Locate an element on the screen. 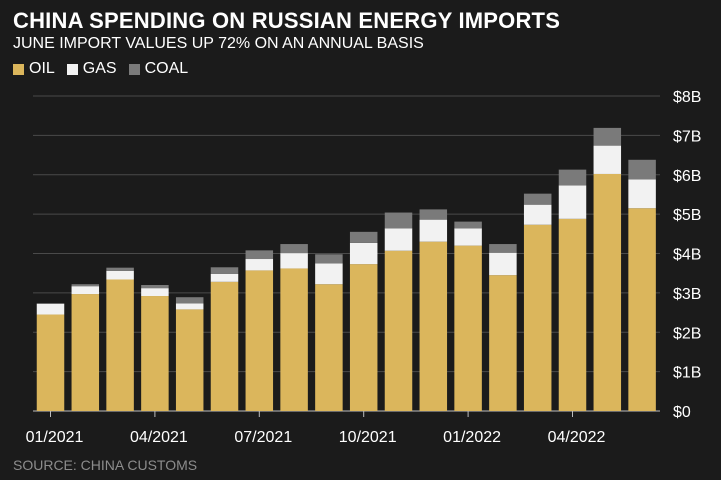 The width and height of the screenshot is (721, 480). y-tick-label: $1B is located at coordinates (687, 373).